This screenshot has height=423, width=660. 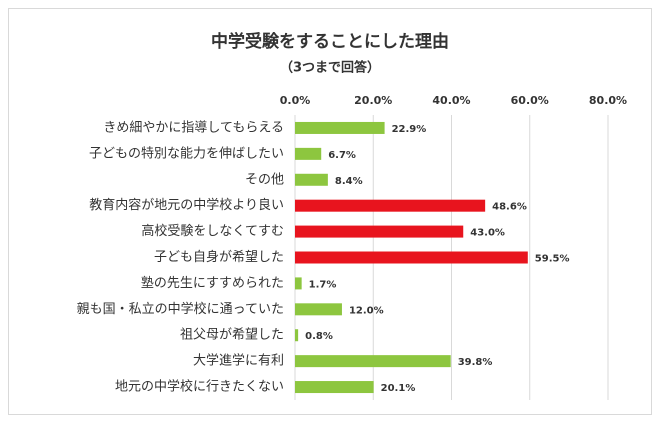 What do you see at coordinates (232, 335) in the screenshot?
I see `y-tick-label: 祖父母が希望した` at bounding box center [232, 335].